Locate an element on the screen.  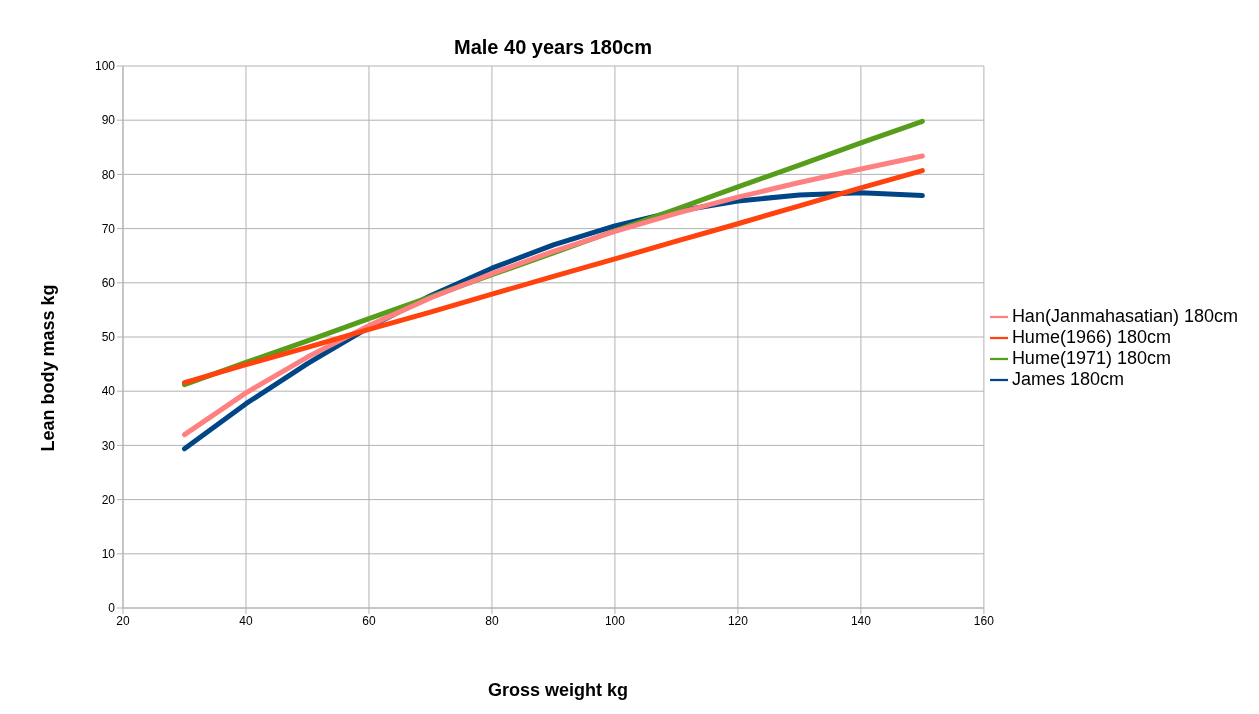
x-tick-label: 80 is located at coordinates (492, 620).